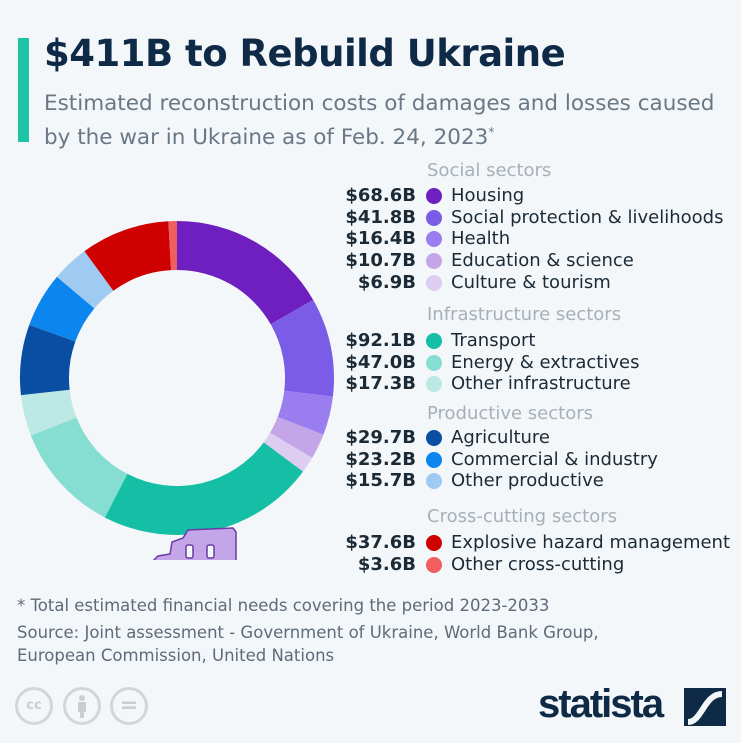  Describe the element at coordinates (481, 239) in the screenshot. I see `legend-label: Health` at that location.